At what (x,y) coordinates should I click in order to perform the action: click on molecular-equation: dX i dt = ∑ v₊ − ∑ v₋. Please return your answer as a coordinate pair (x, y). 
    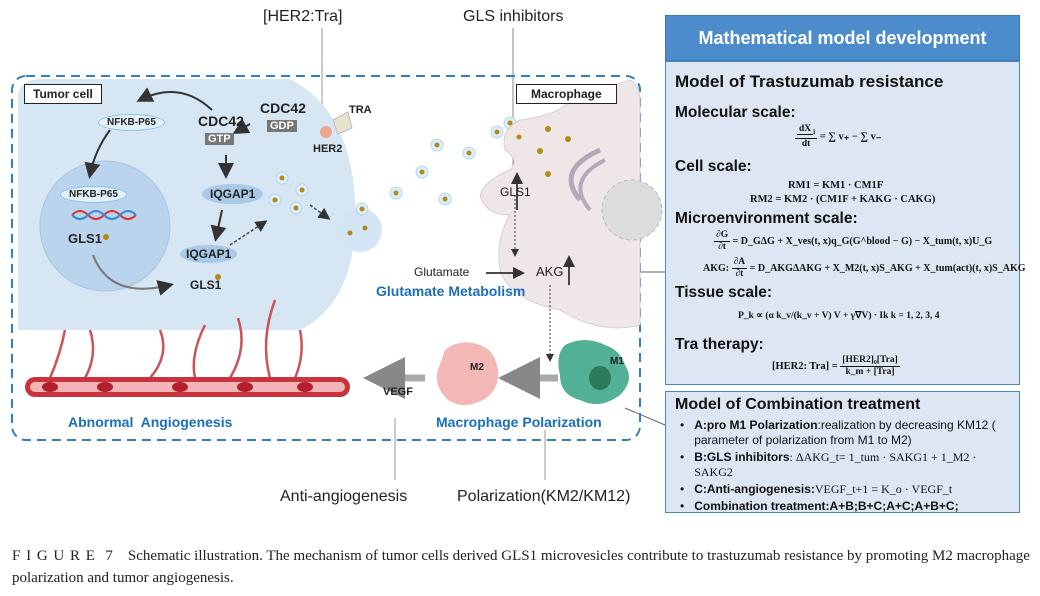
    Looking at the image, I should click on (838, 137).